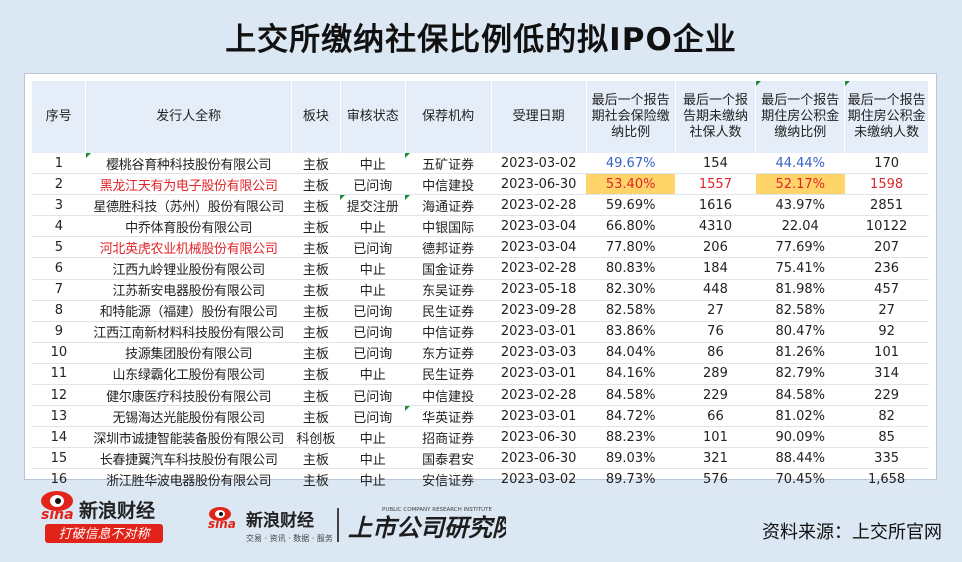 The height and width of the screenshot is (562, 962). Describe the element at coordinates (539, 164) in the screenshot. I see `accept-date-cell: 2023-03-02` at that location.